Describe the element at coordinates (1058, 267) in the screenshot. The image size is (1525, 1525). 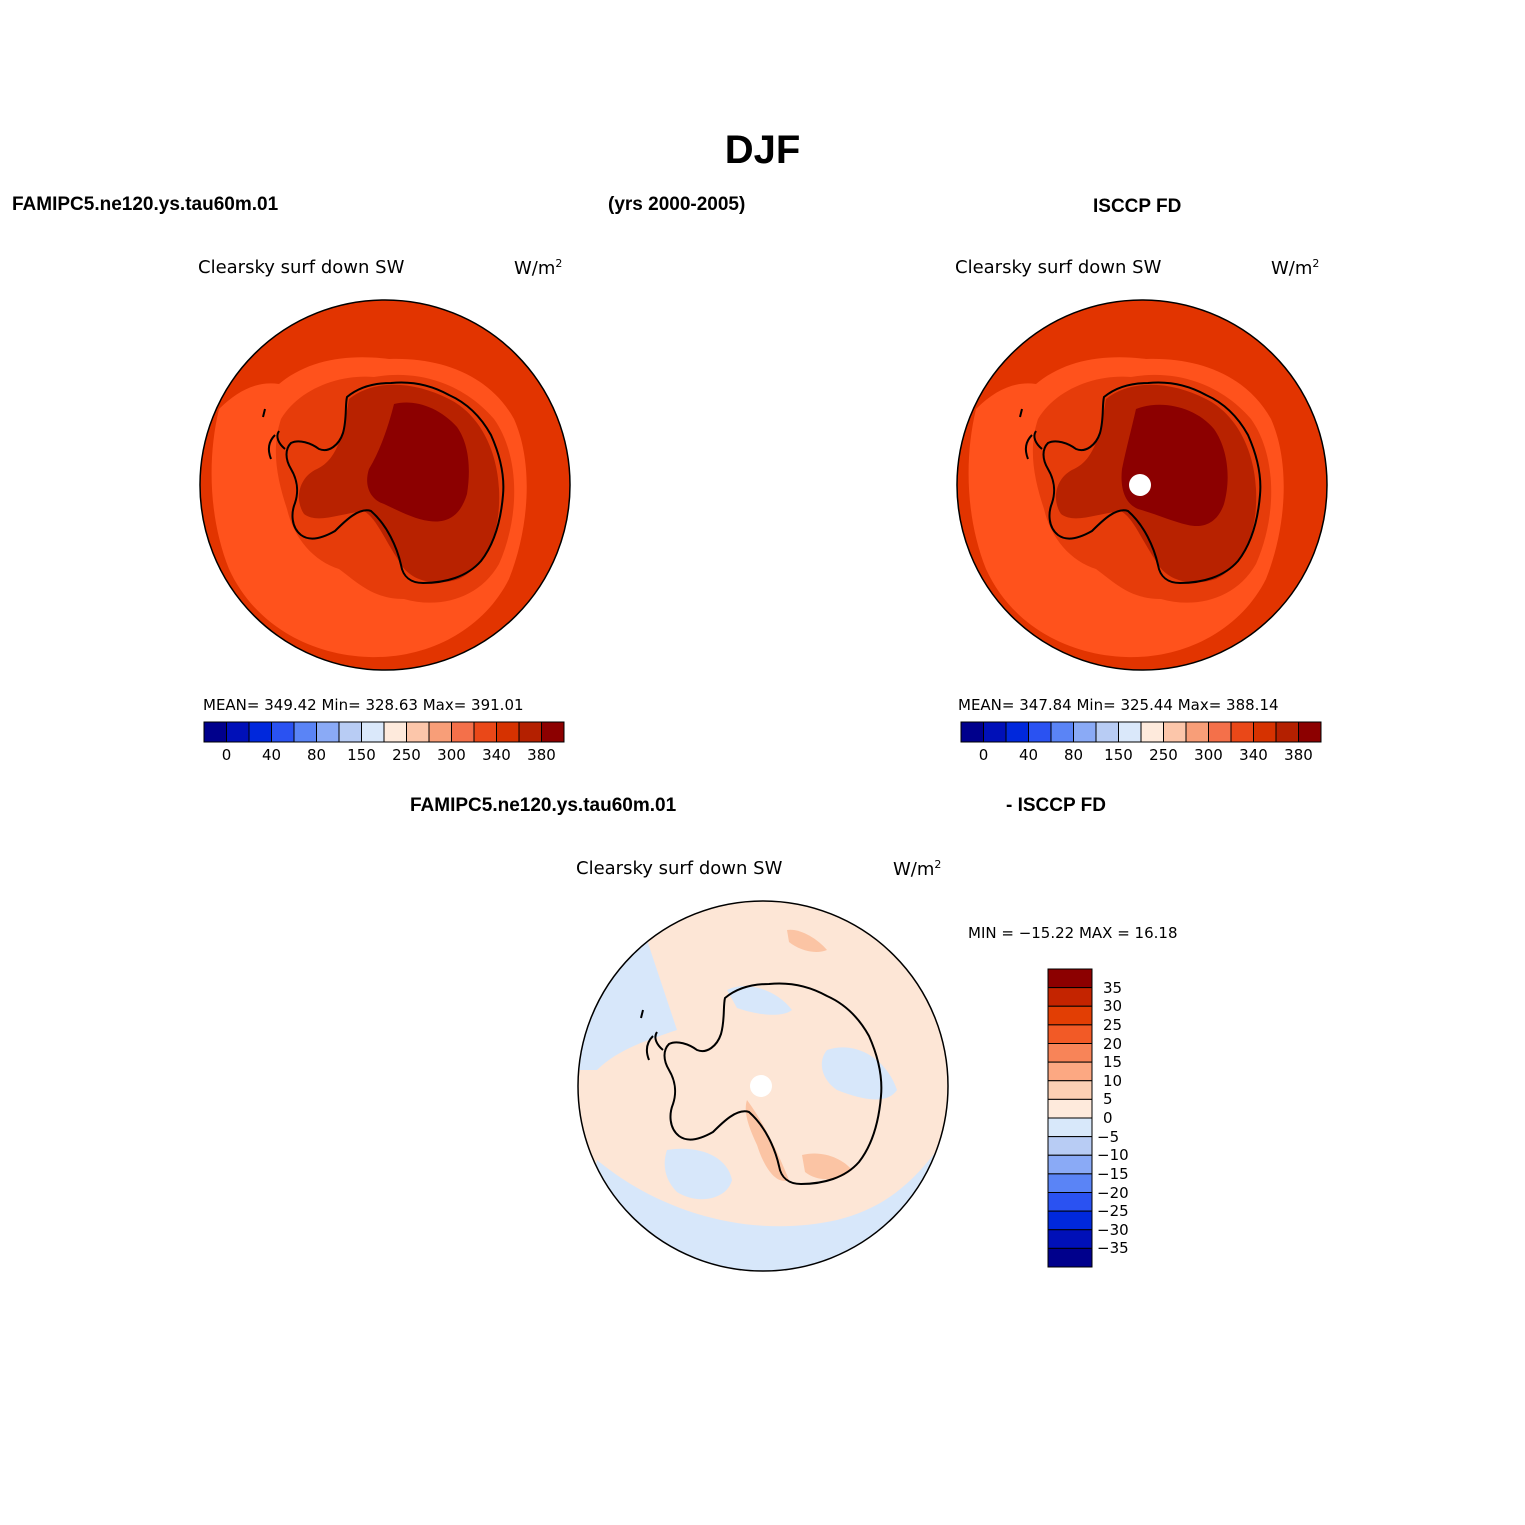
I see `obs-variable-label: Clearsky surf down SW` at that location.